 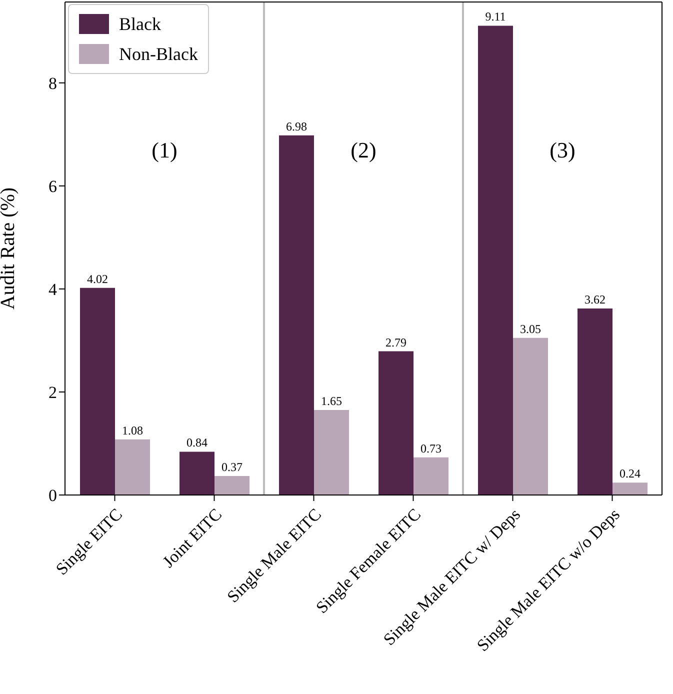 What do you see at coordinates (132, 430) in the screenshot?
I see `data-label: 1.08` at bounding box center [132, 430].